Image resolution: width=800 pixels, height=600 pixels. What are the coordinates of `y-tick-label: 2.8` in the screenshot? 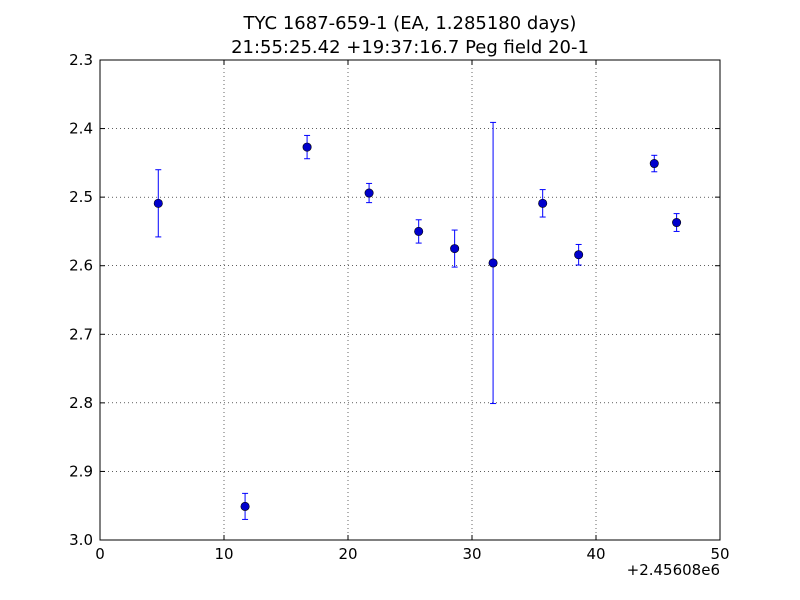 It's located at (81, 403).